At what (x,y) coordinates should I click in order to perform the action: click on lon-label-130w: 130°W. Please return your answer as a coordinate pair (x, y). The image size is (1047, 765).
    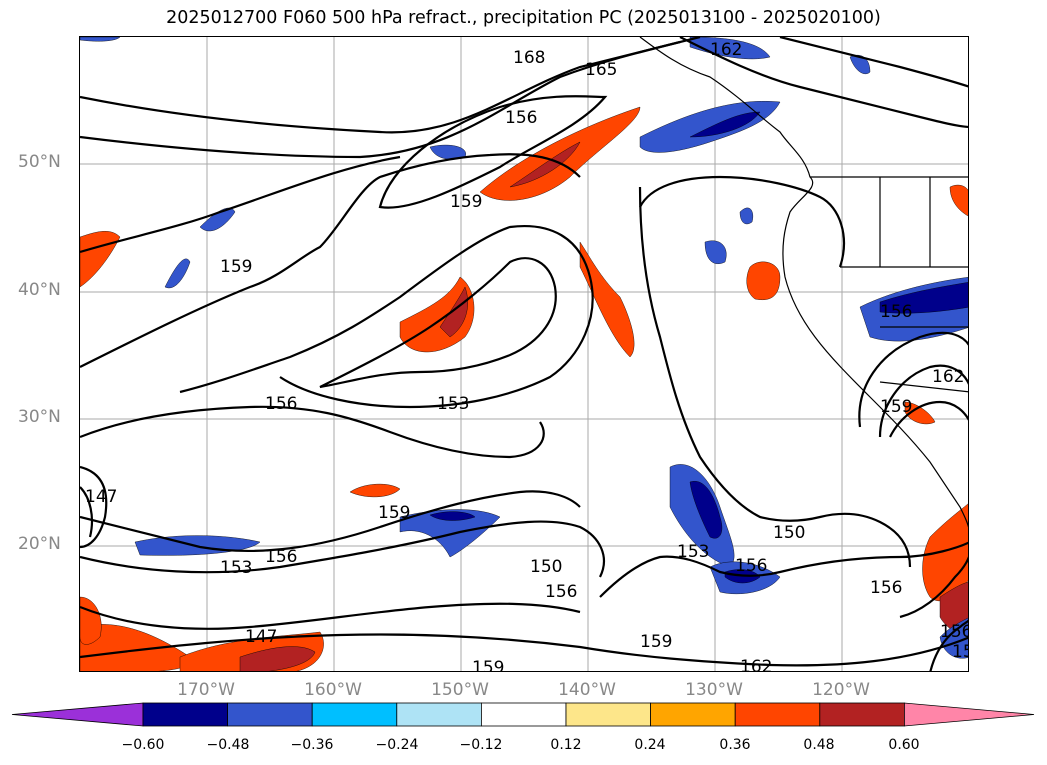
    Looking at the image, I should click on (714, 690).